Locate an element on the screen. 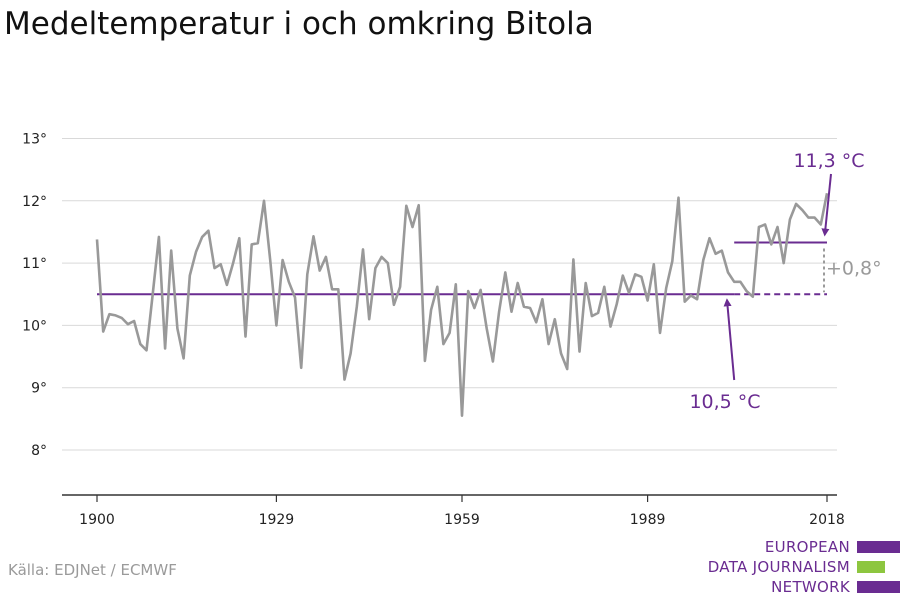  logo-bar-purple-top is located at coordinates (878, 547).